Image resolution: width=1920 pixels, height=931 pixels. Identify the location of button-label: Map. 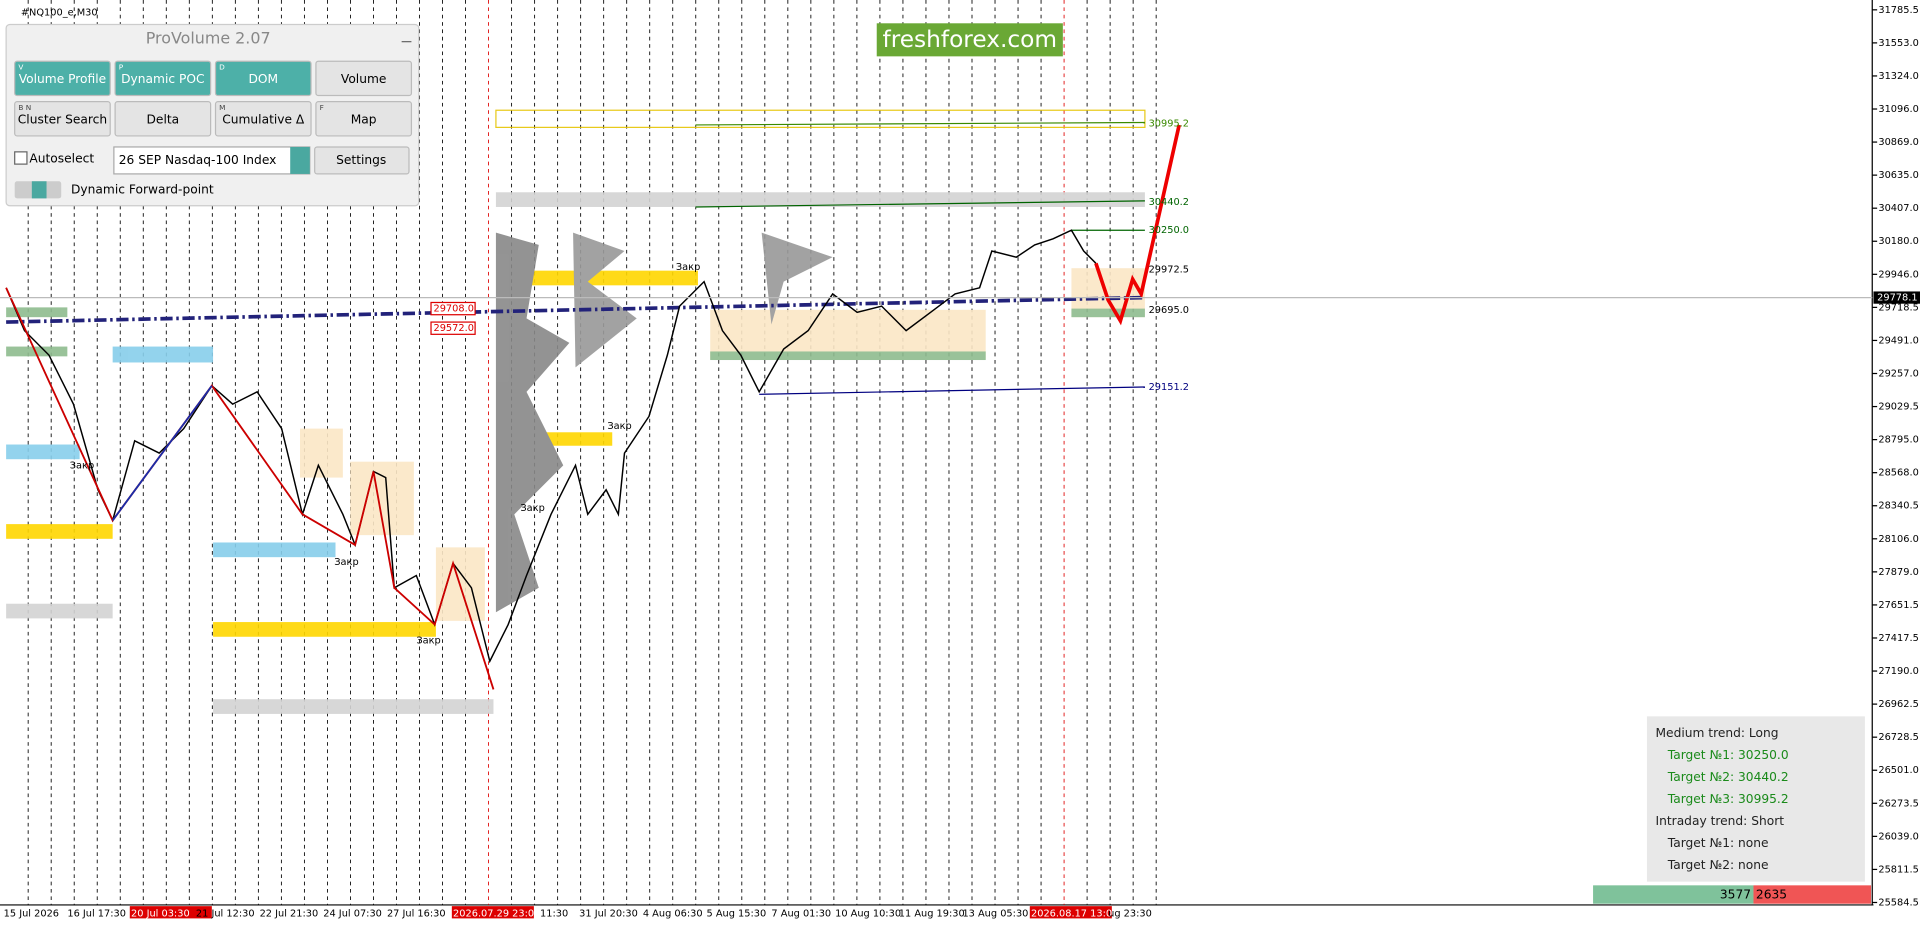
(364, 120).